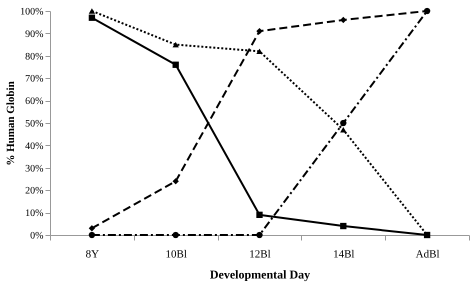 This screenshot has width=474, height=286. Describe the element at coordinates (11, 123) in the screenshot. I see `y-axis-title: % Human Globin` at that location.